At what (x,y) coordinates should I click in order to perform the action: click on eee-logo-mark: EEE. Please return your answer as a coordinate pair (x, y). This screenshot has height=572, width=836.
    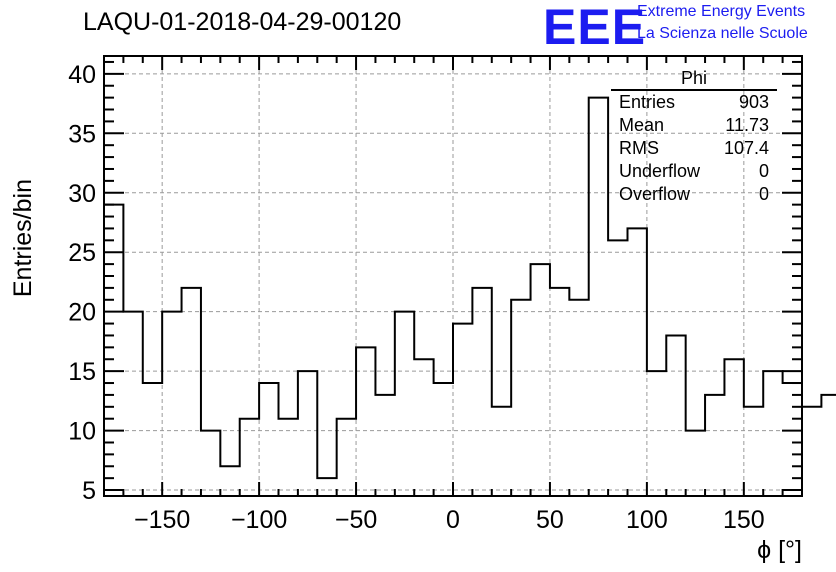
    Looking at the image, I should click on (595, 27).